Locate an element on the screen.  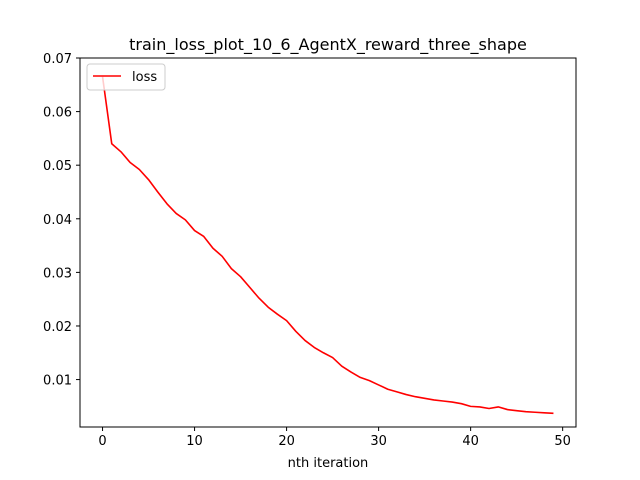
legend-box is located at coordinates (126, 77).